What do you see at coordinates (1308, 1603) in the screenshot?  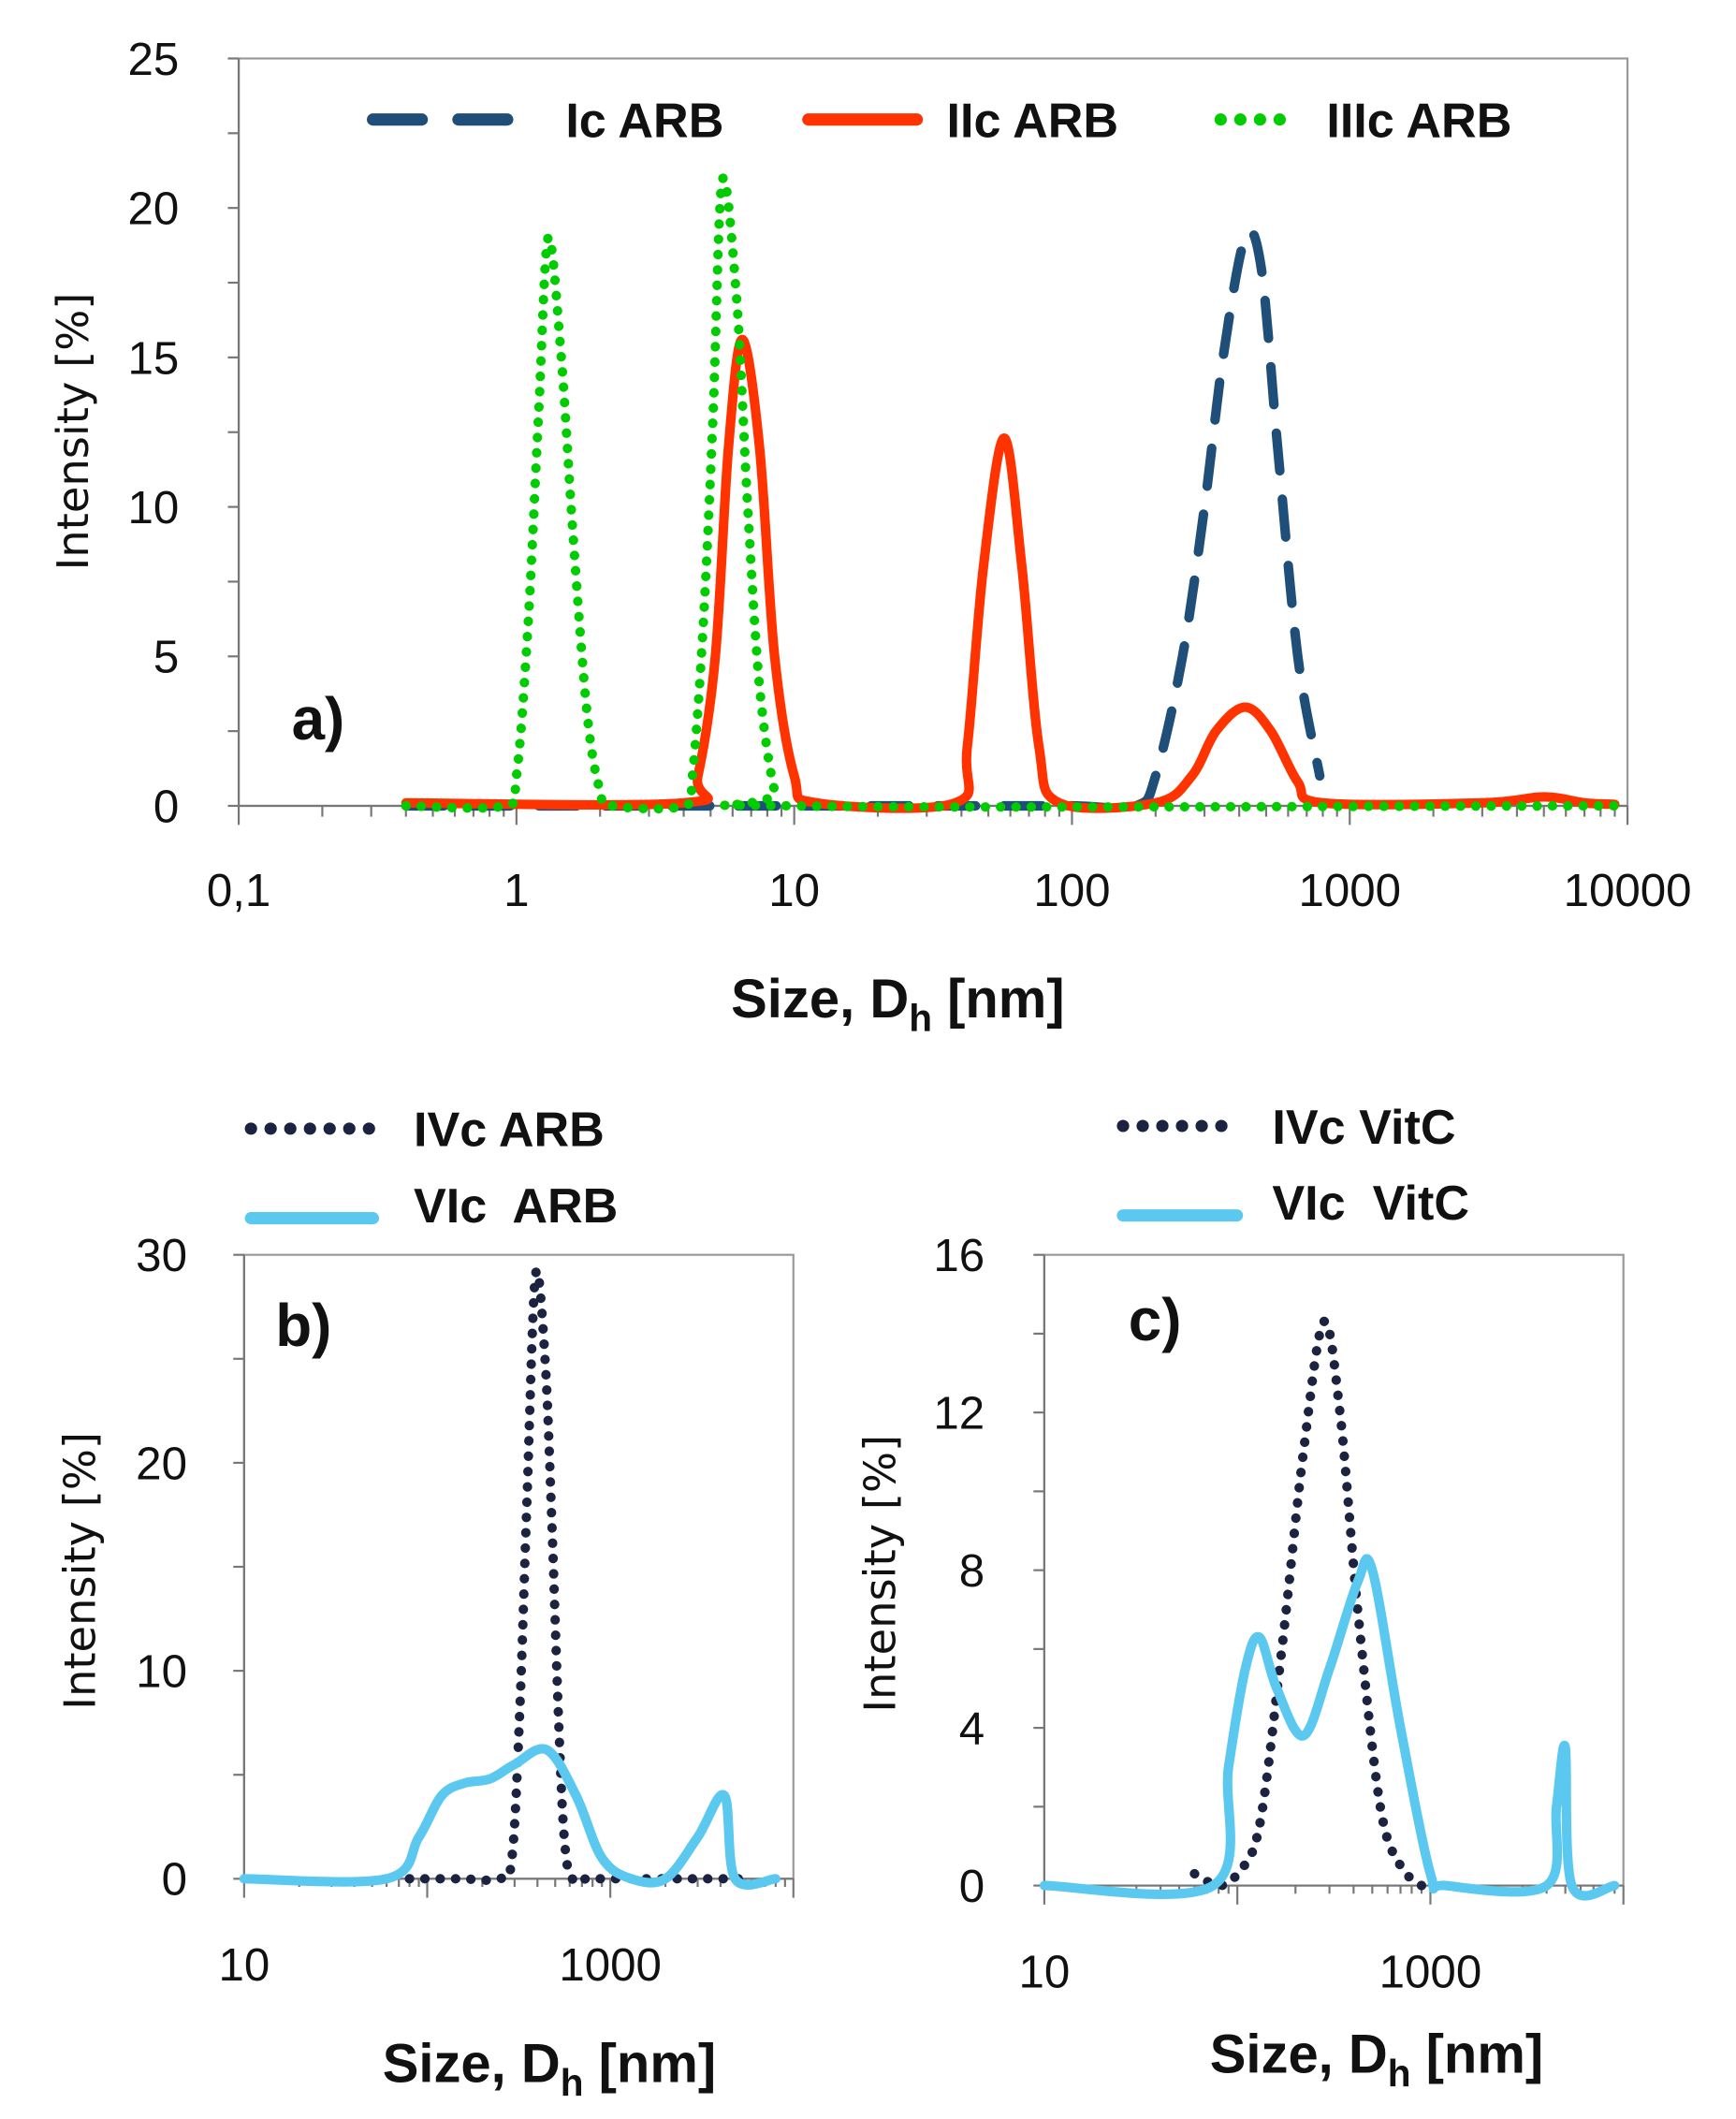 I see `series-line-ivc-vitc` at bounding box center [1308, 1603].